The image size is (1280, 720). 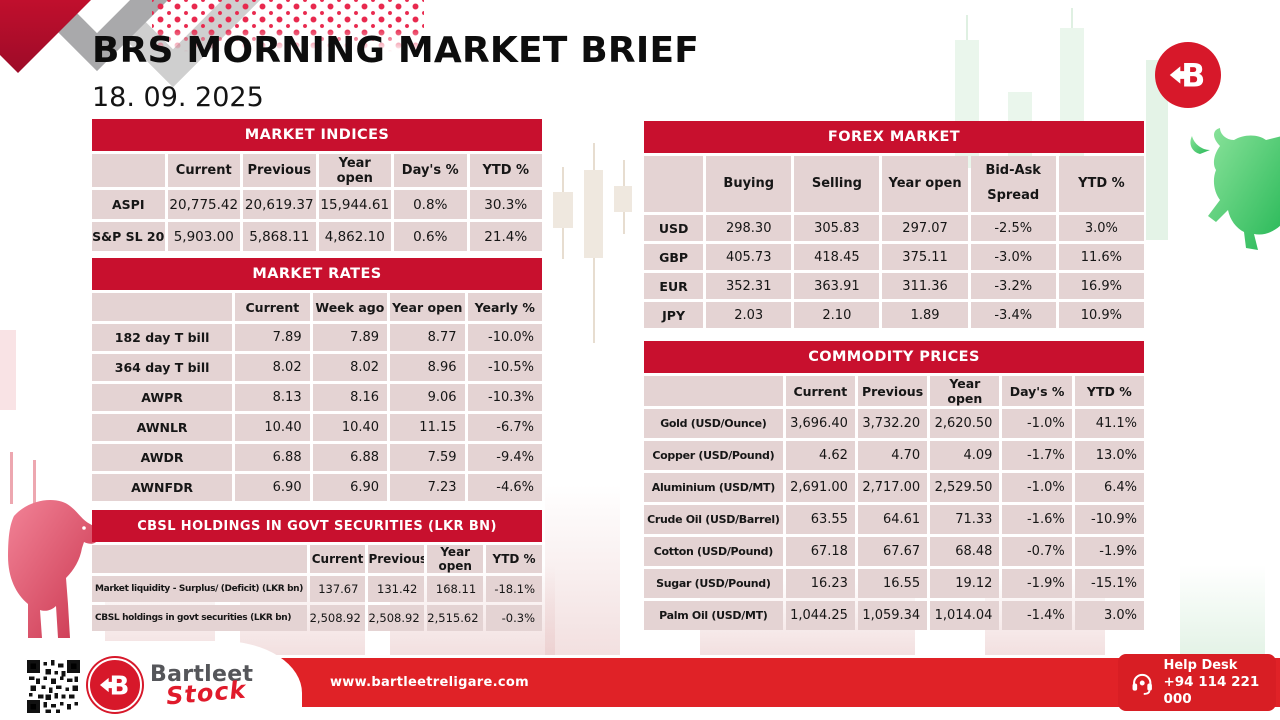 I want to click on value-cell: 2.03, so click(x=749, y=315).